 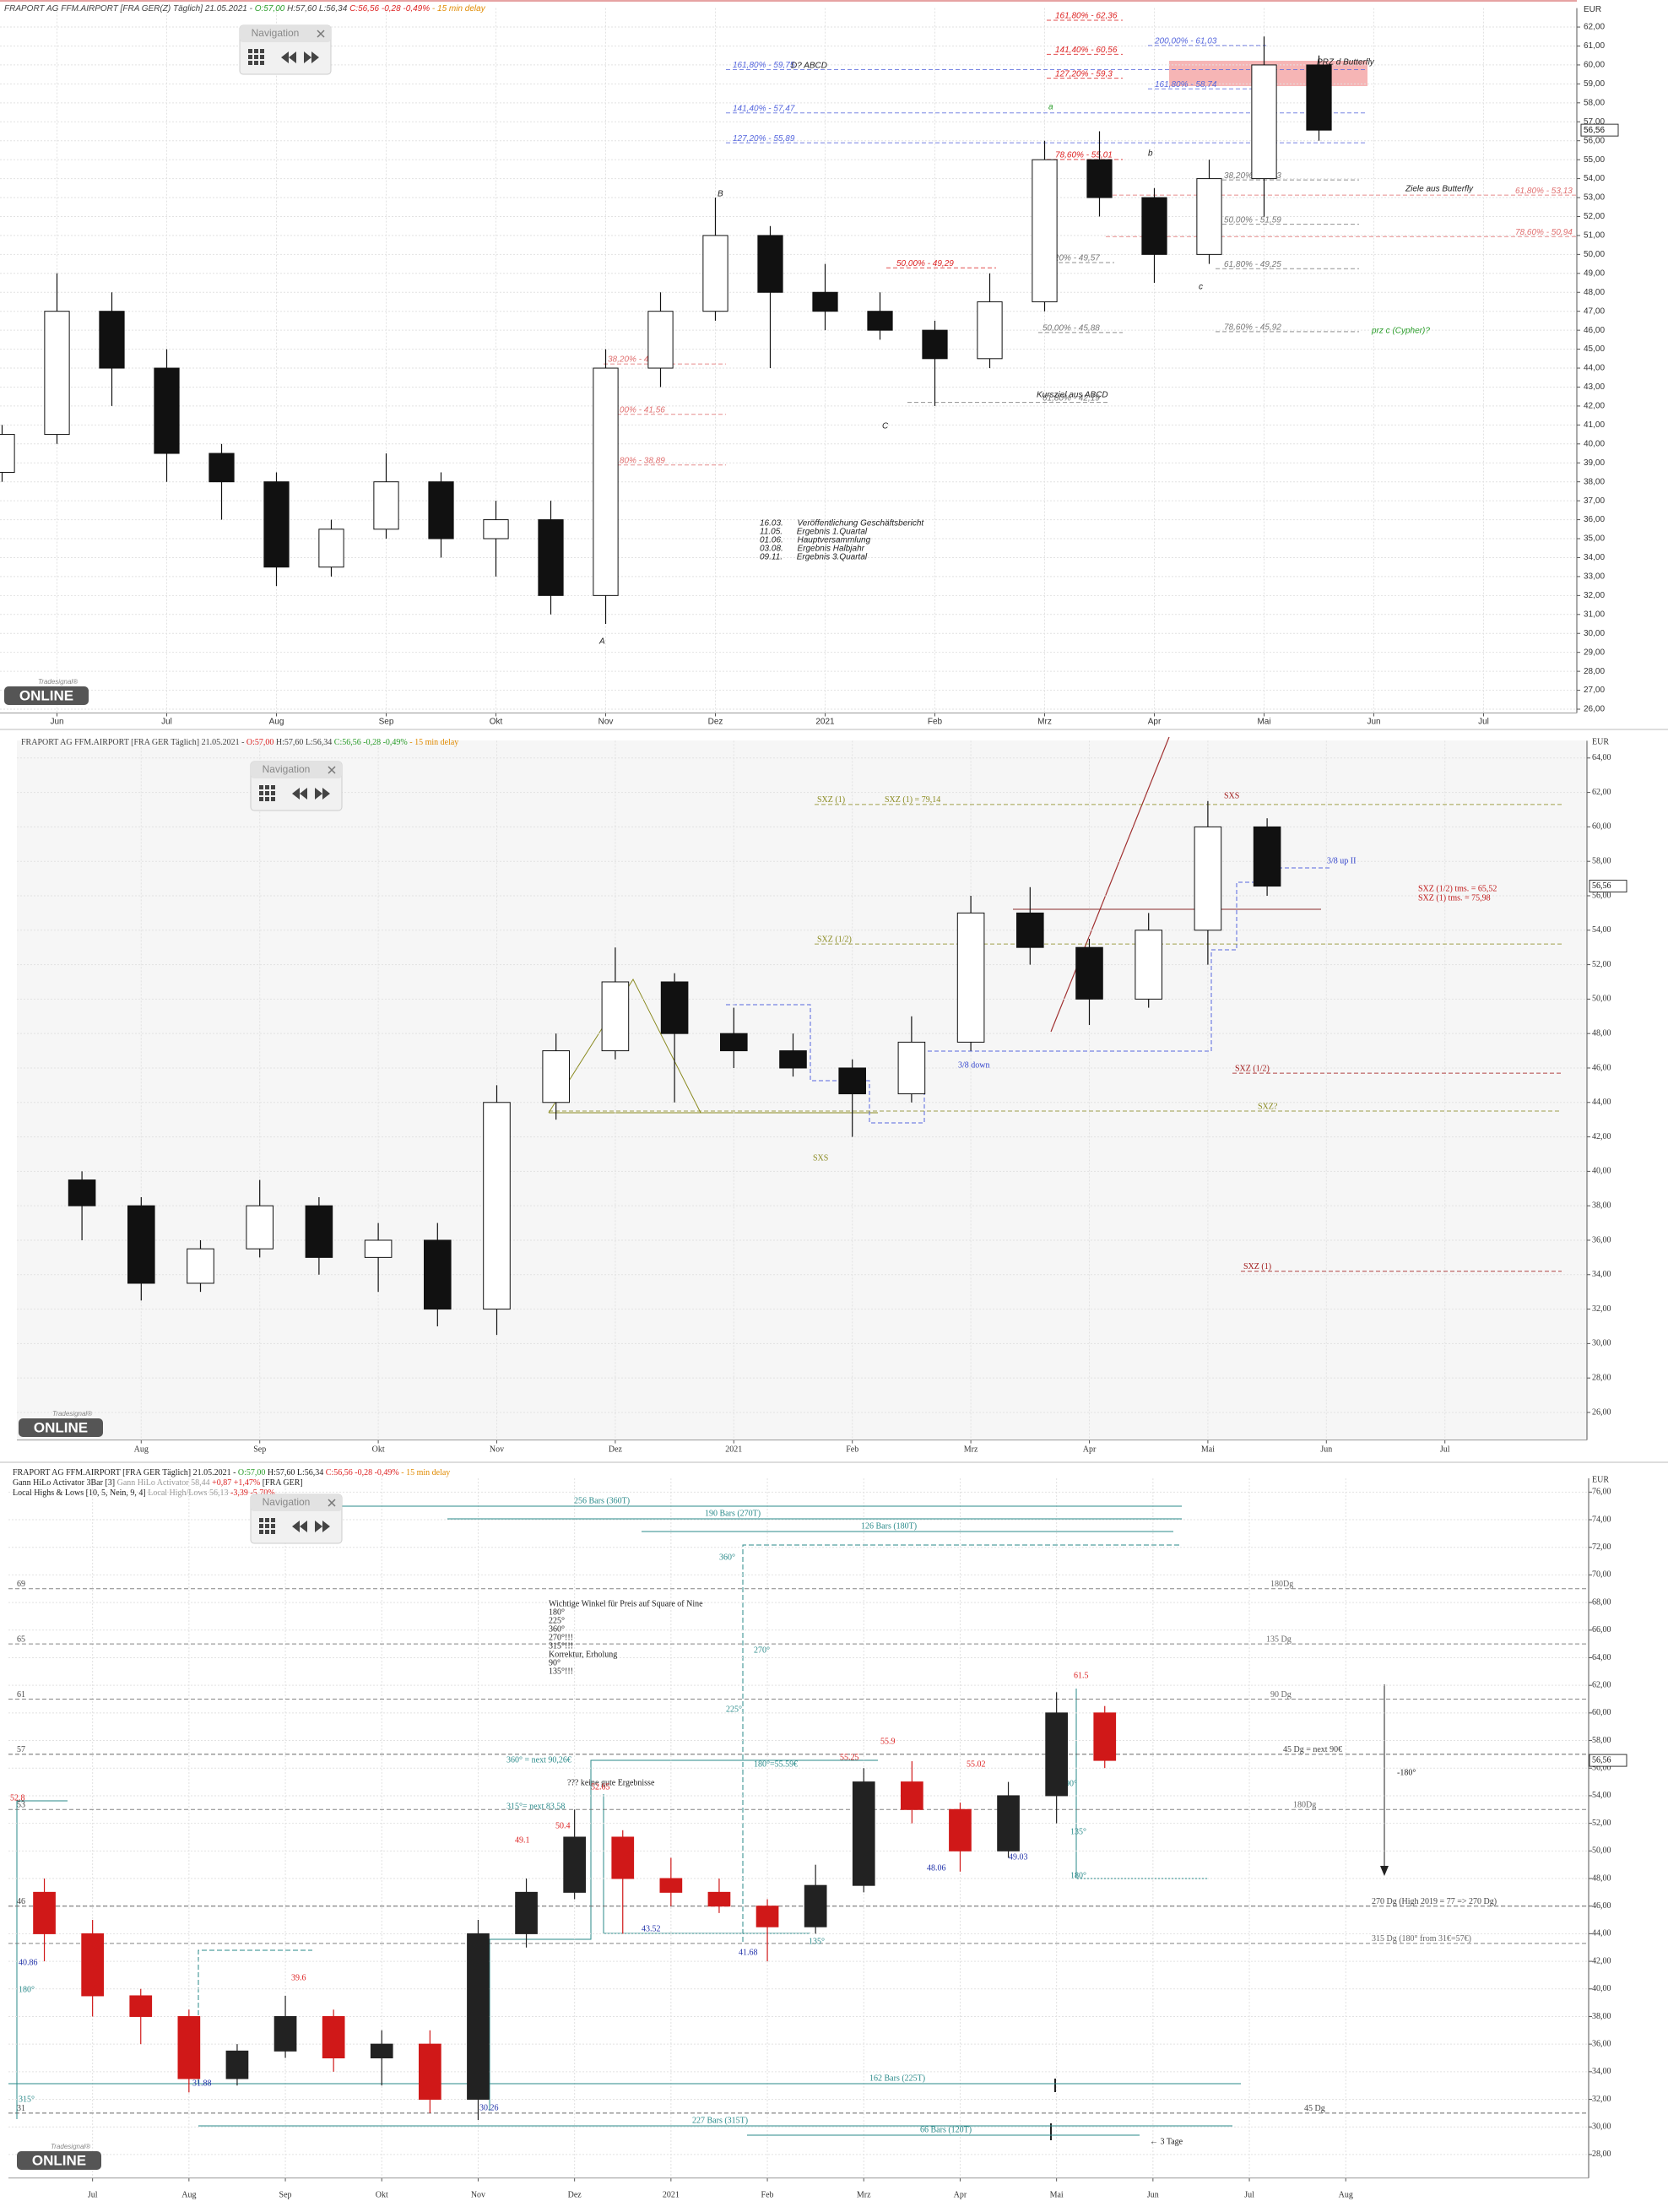 I want to click on y-tick-label: 58,00, so click(x=1594, y=102).